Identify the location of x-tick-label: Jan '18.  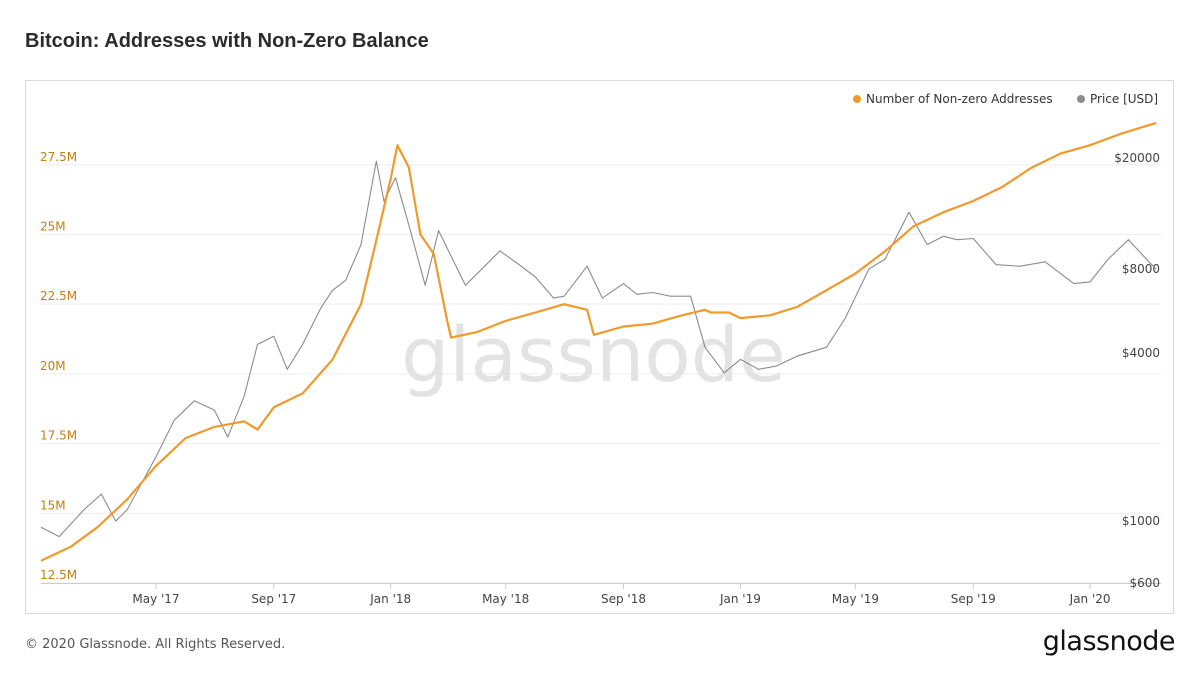
(390, 599).